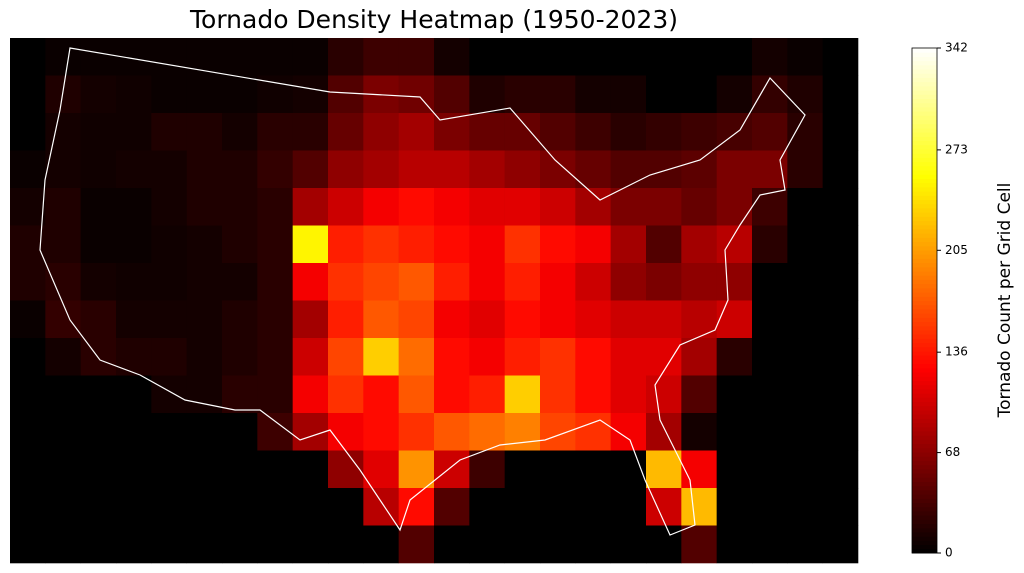 The image size is (1024, 573). Describe the element at coordinates (433, 19) in the screenshot. I see `chart-title: Tornado Density Heatmap (1950-2023)` at that location.